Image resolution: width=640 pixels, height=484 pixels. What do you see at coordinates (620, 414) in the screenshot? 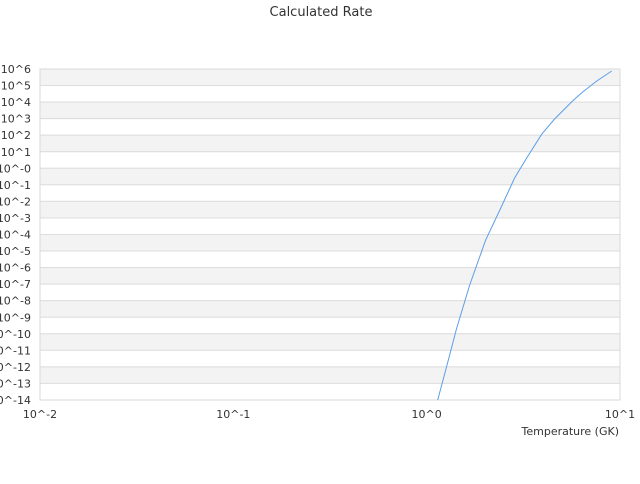
I see `x-tick-label: 10^1` at bounding box center [620, 414].